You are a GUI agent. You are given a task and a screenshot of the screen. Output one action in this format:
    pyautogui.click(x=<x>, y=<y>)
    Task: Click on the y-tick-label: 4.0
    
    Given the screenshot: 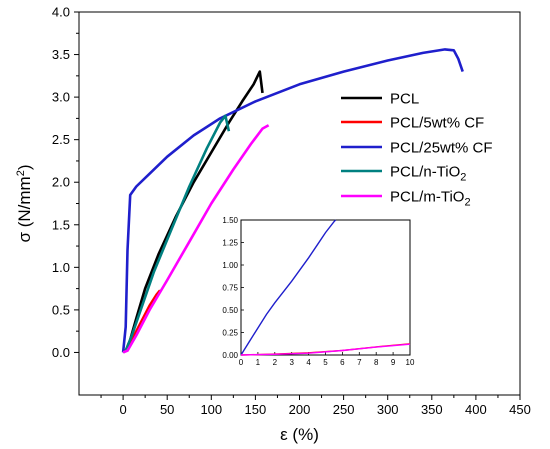 What is the action you would take?
    pyautogui.click(x=61, y=12)
    